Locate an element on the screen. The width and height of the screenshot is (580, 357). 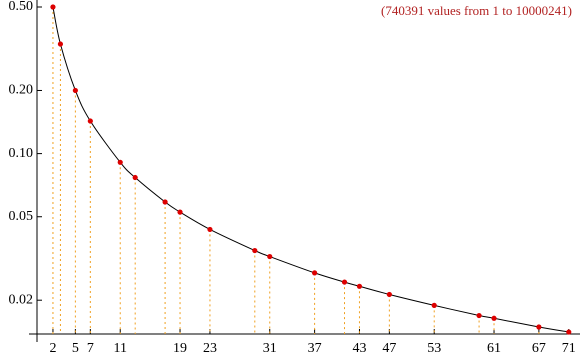
x-tick-label: 23 is located at coordinates (210, 348).